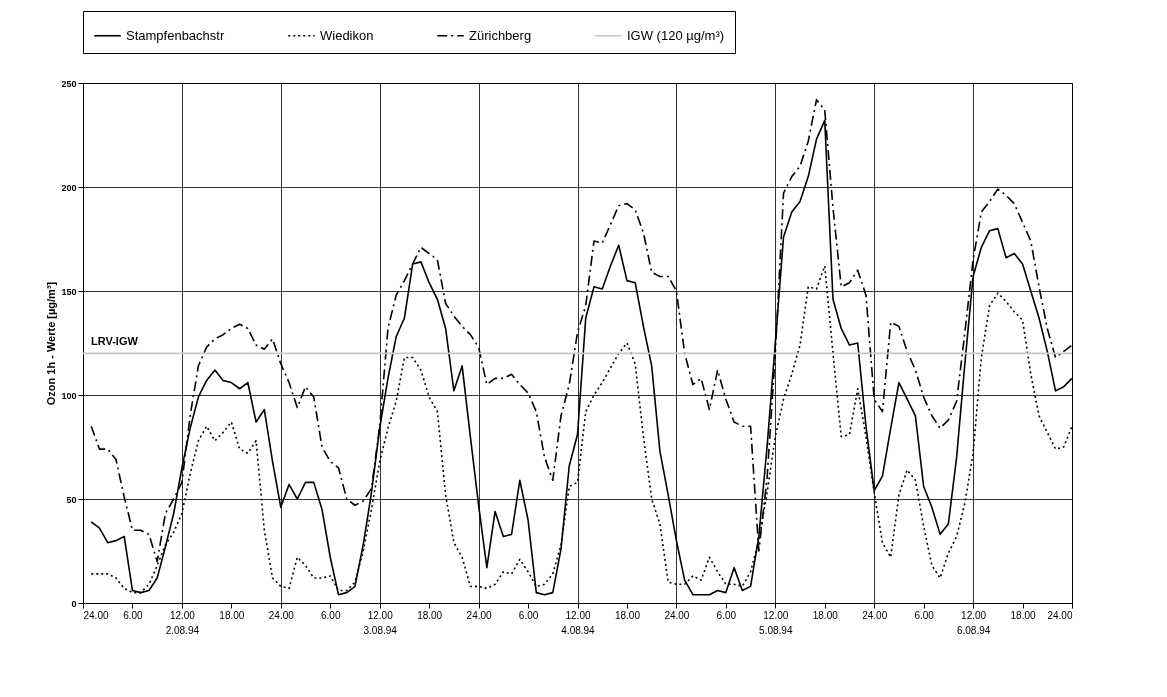 The image size is (1167, 697). Describe the element at coordinates (676, 35) in the screenshot. I see `legend-label: IGW (120 µg/m³)` at that location.